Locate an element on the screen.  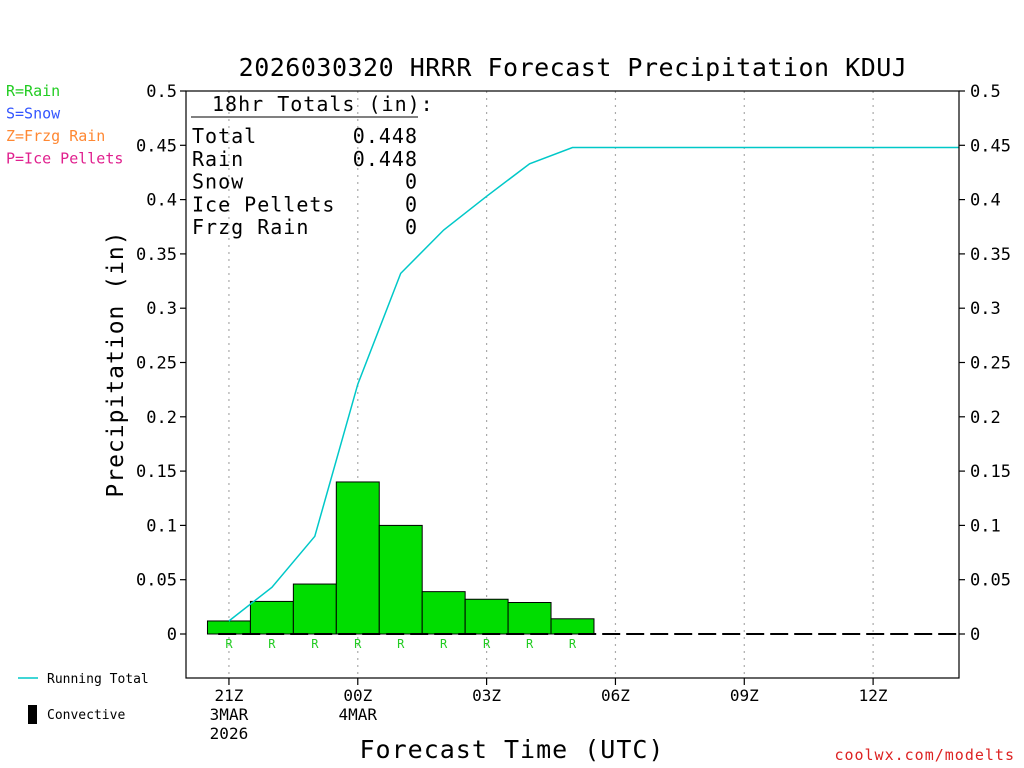
hourly-precip-bars is located at coordinates (400, 558).